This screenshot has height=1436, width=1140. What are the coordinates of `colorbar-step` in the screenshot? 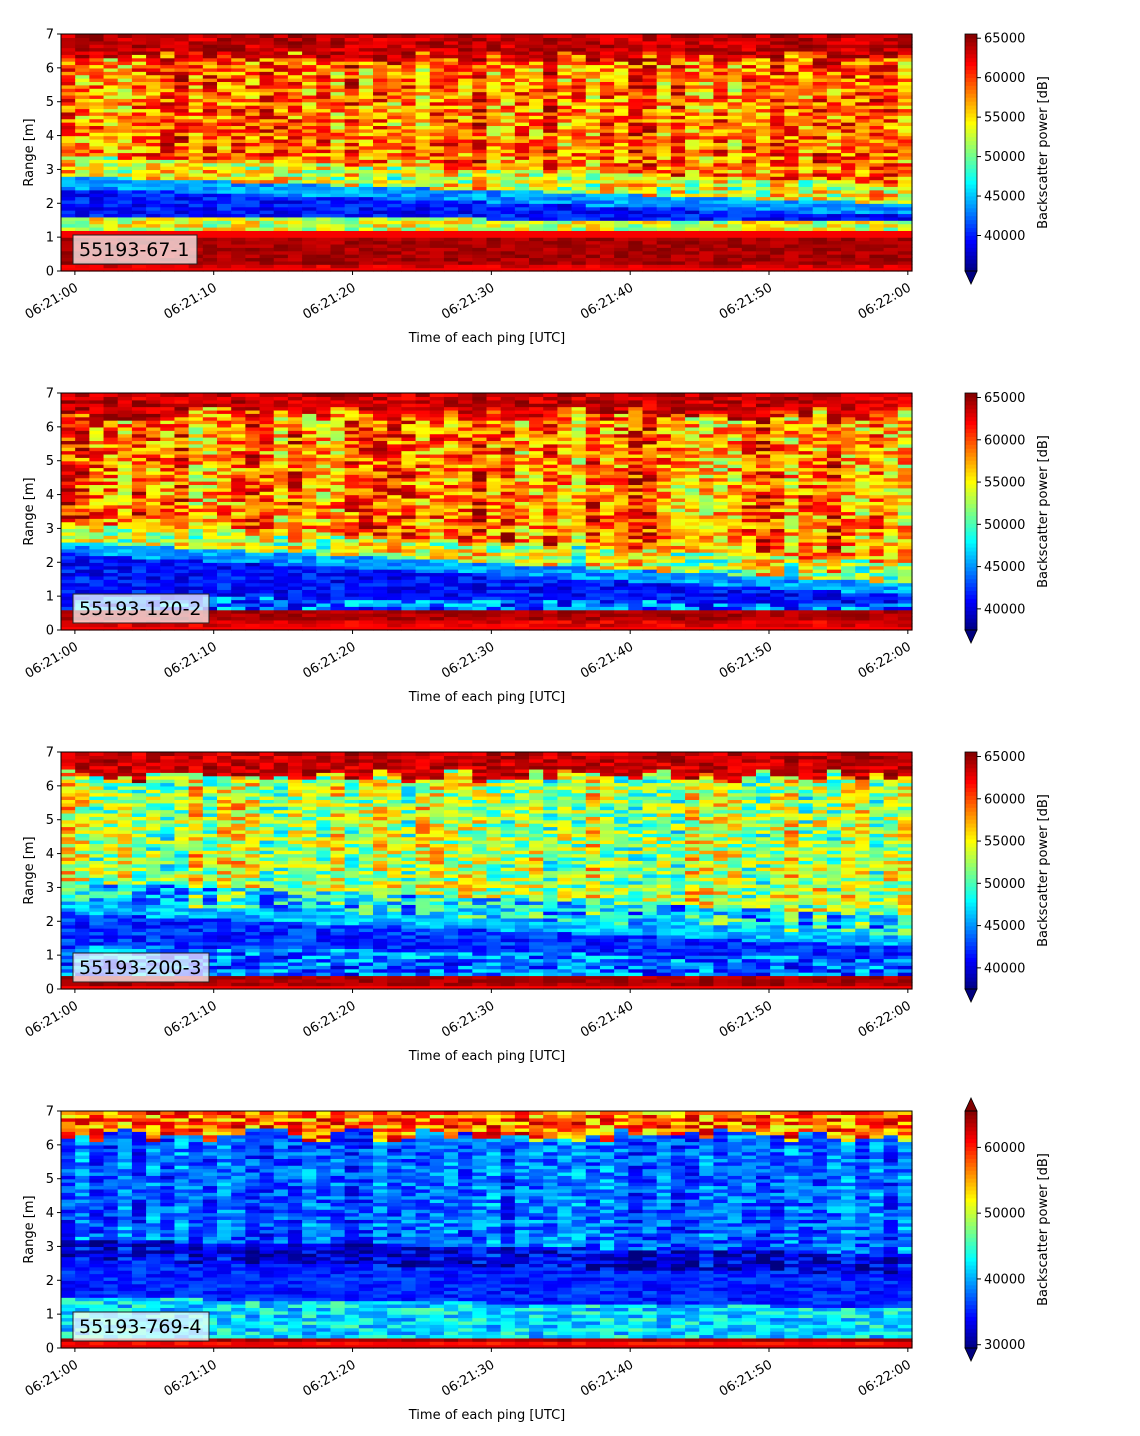 It's located at (971, 186).